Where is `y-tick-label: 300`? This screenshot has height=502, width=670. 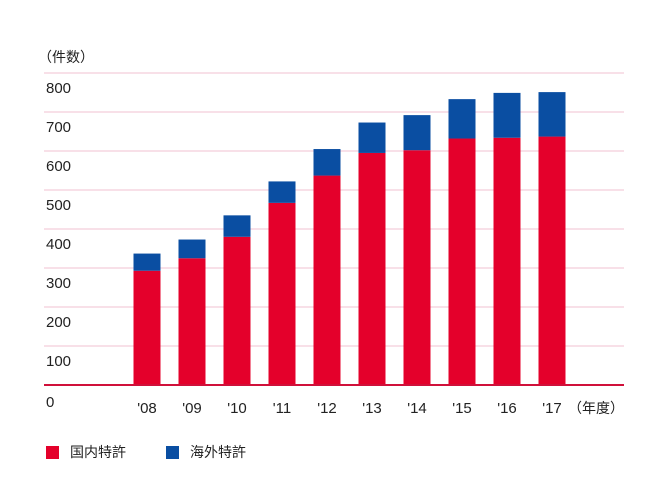 y-tick-label: 300 is located at coordinates (58, 283).